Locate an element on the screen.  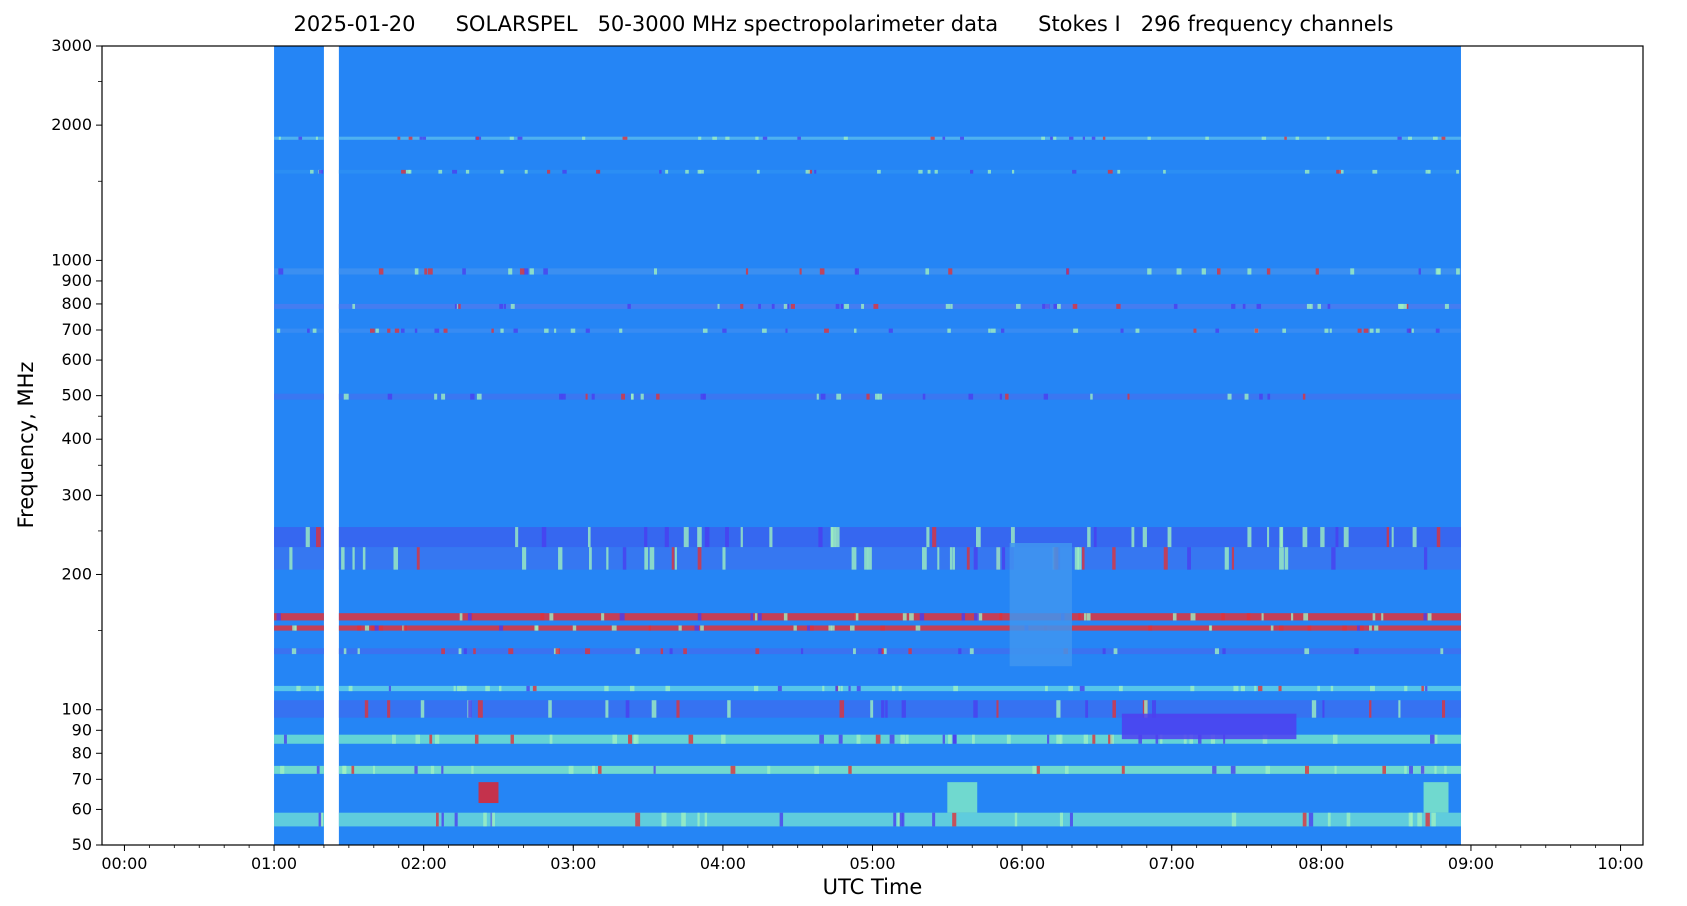
y-tick-label-10: 600 is located at coordinates (76, 359).